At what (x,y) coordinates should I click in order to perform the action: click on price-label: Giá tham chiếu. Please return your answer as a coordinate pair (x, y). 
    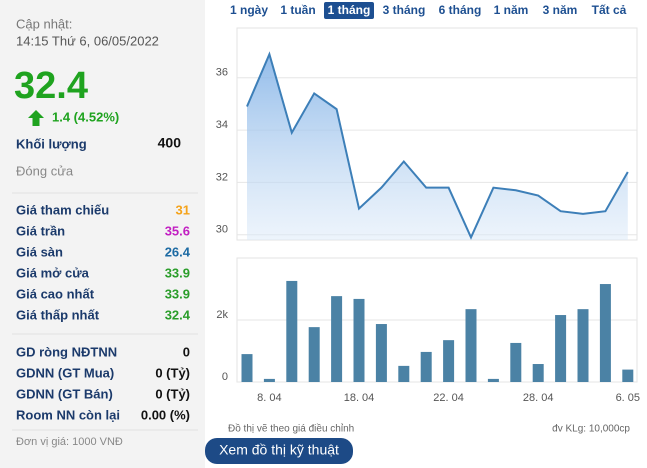
    Looking at the image, I should click on (62, 209).